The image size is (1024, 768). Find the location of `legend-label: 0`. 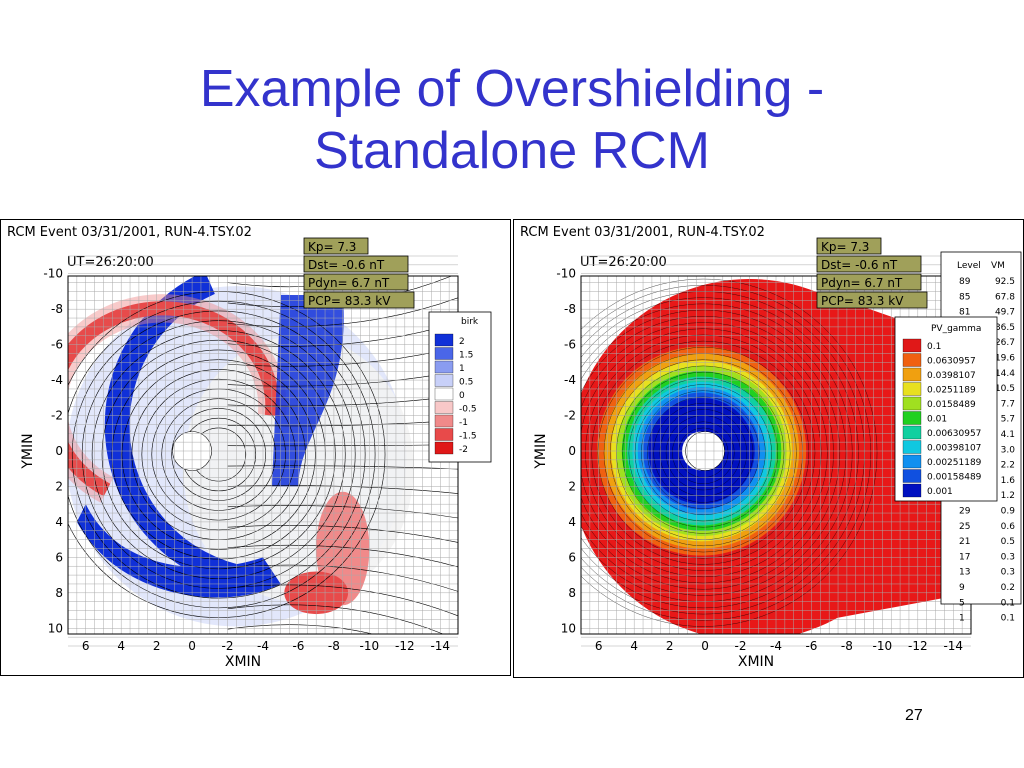

legend-label: 0 is located at coordinates (462, 396).